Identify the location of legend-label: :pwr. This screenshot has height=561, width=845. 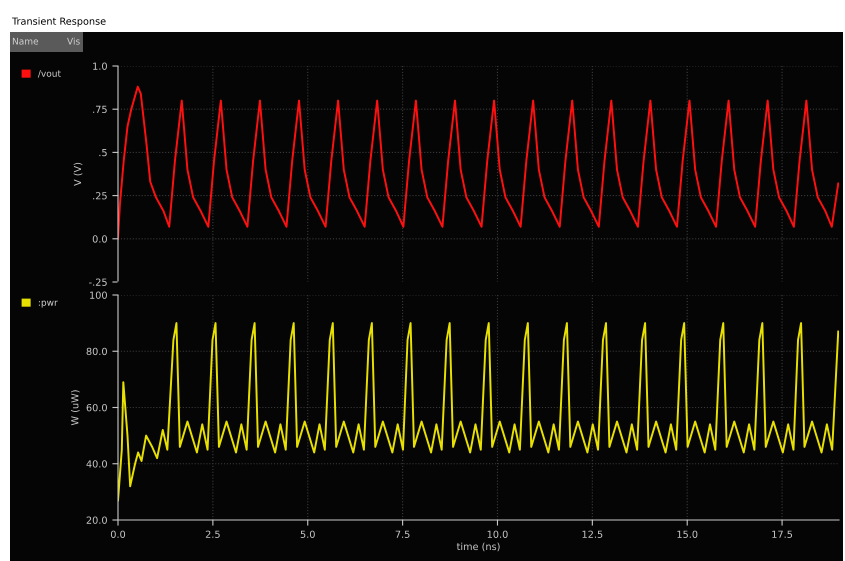
(48, 304).